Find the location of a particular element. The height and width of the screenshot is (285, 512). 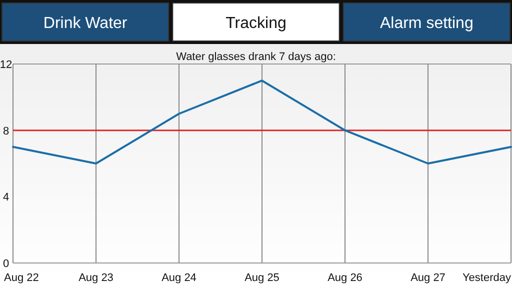

x-tick-label: Aug 25 is located at coordinates (262, 278).